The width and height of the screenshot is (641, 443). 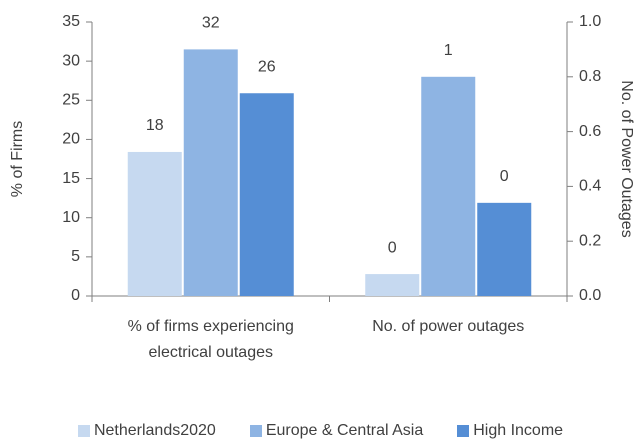 I want to click on legend-item: Netherlands2020, so click(x=146, y=431).